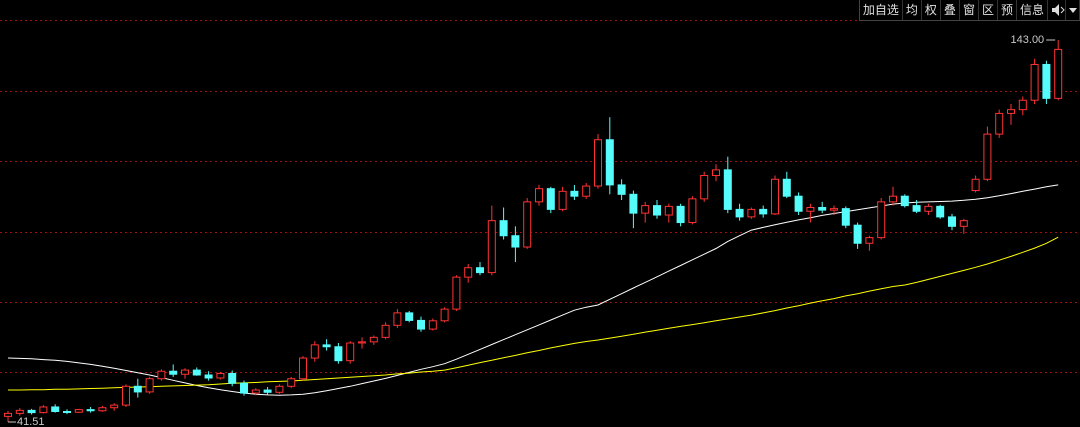  I want to click on toolbar-button: 信息, so click(1032, 10).